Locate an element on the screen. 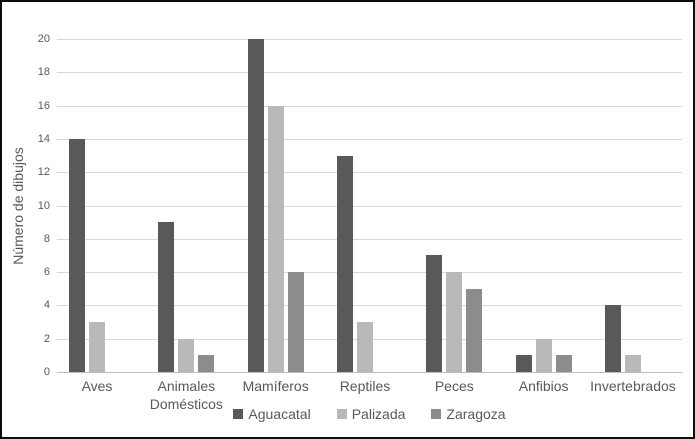 This screenshot has height=439, width=695. x-category-label: Aves is located at coordinates (97, 386).